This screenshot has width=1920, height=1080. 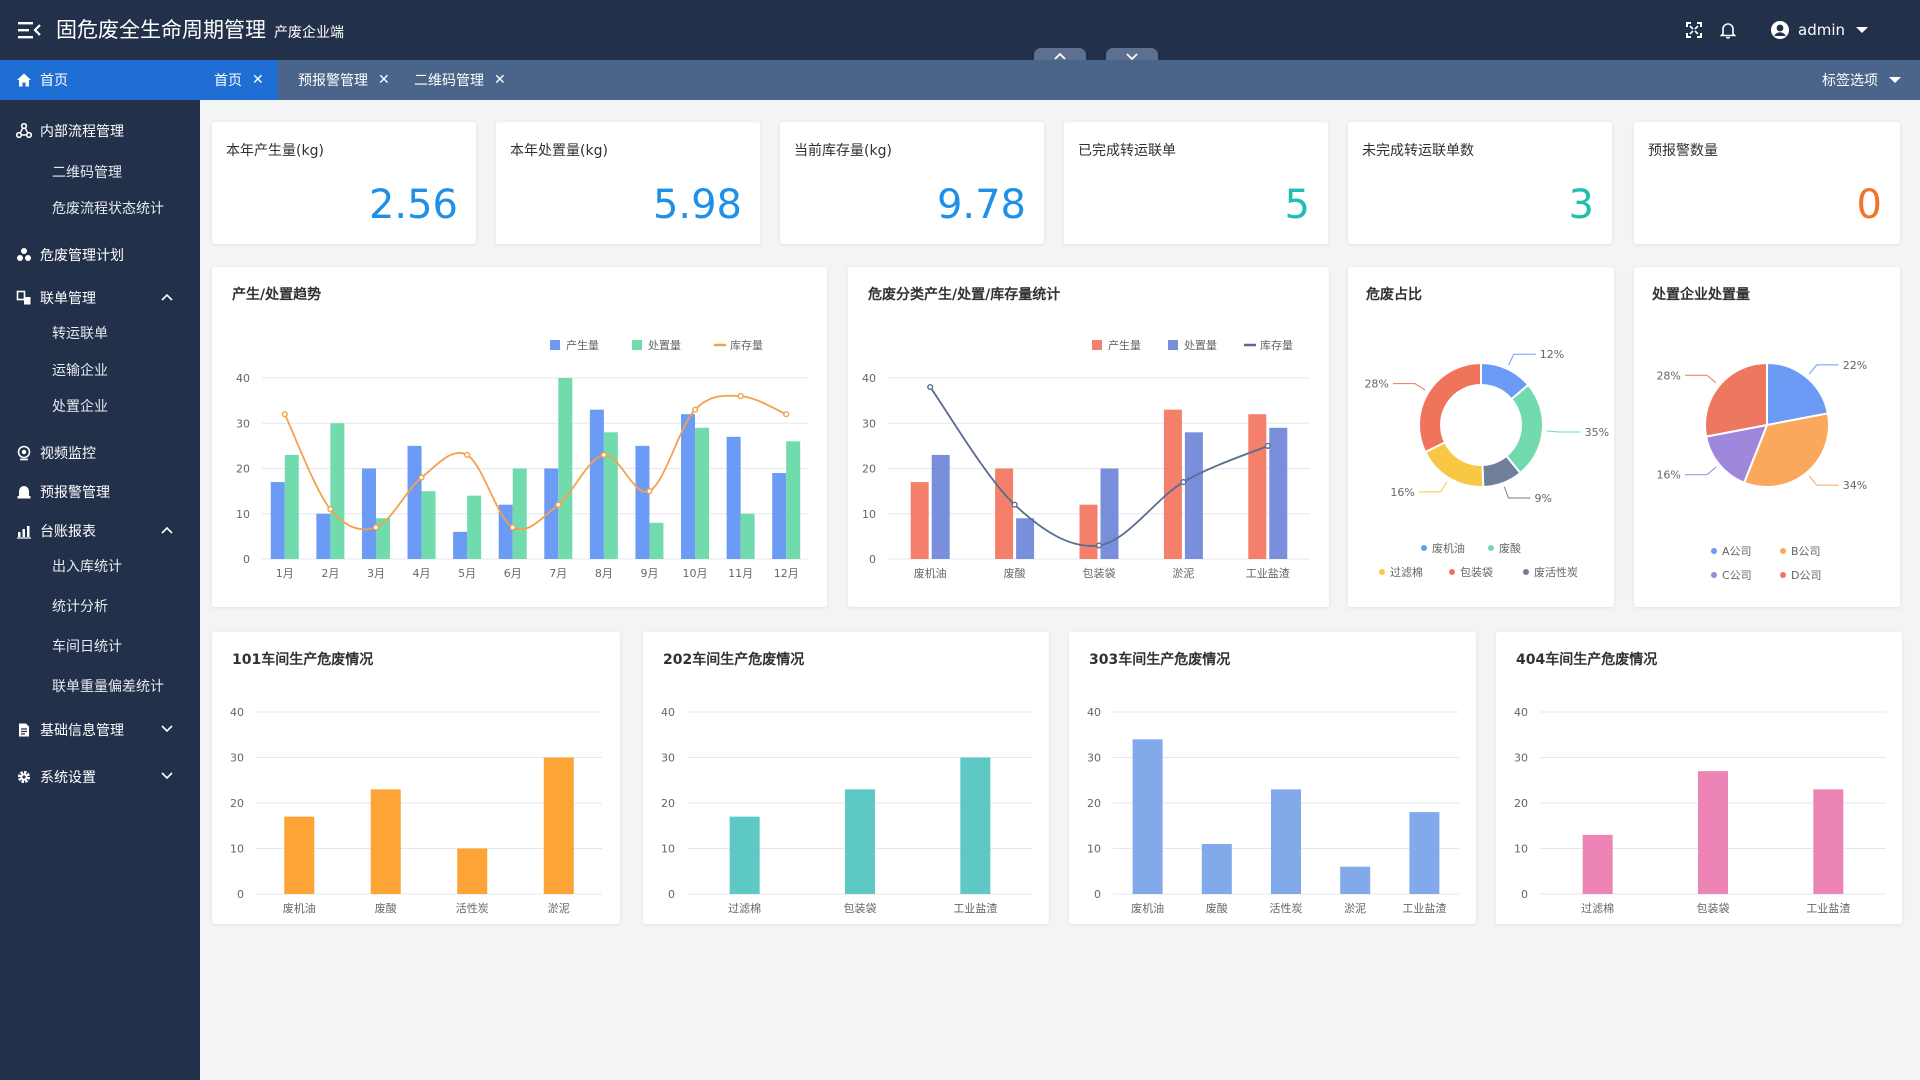 What do you see at coordinates (237, 803) in the screenshot?
I see `y-tick-label: 20` at bounding box center [237, 803].